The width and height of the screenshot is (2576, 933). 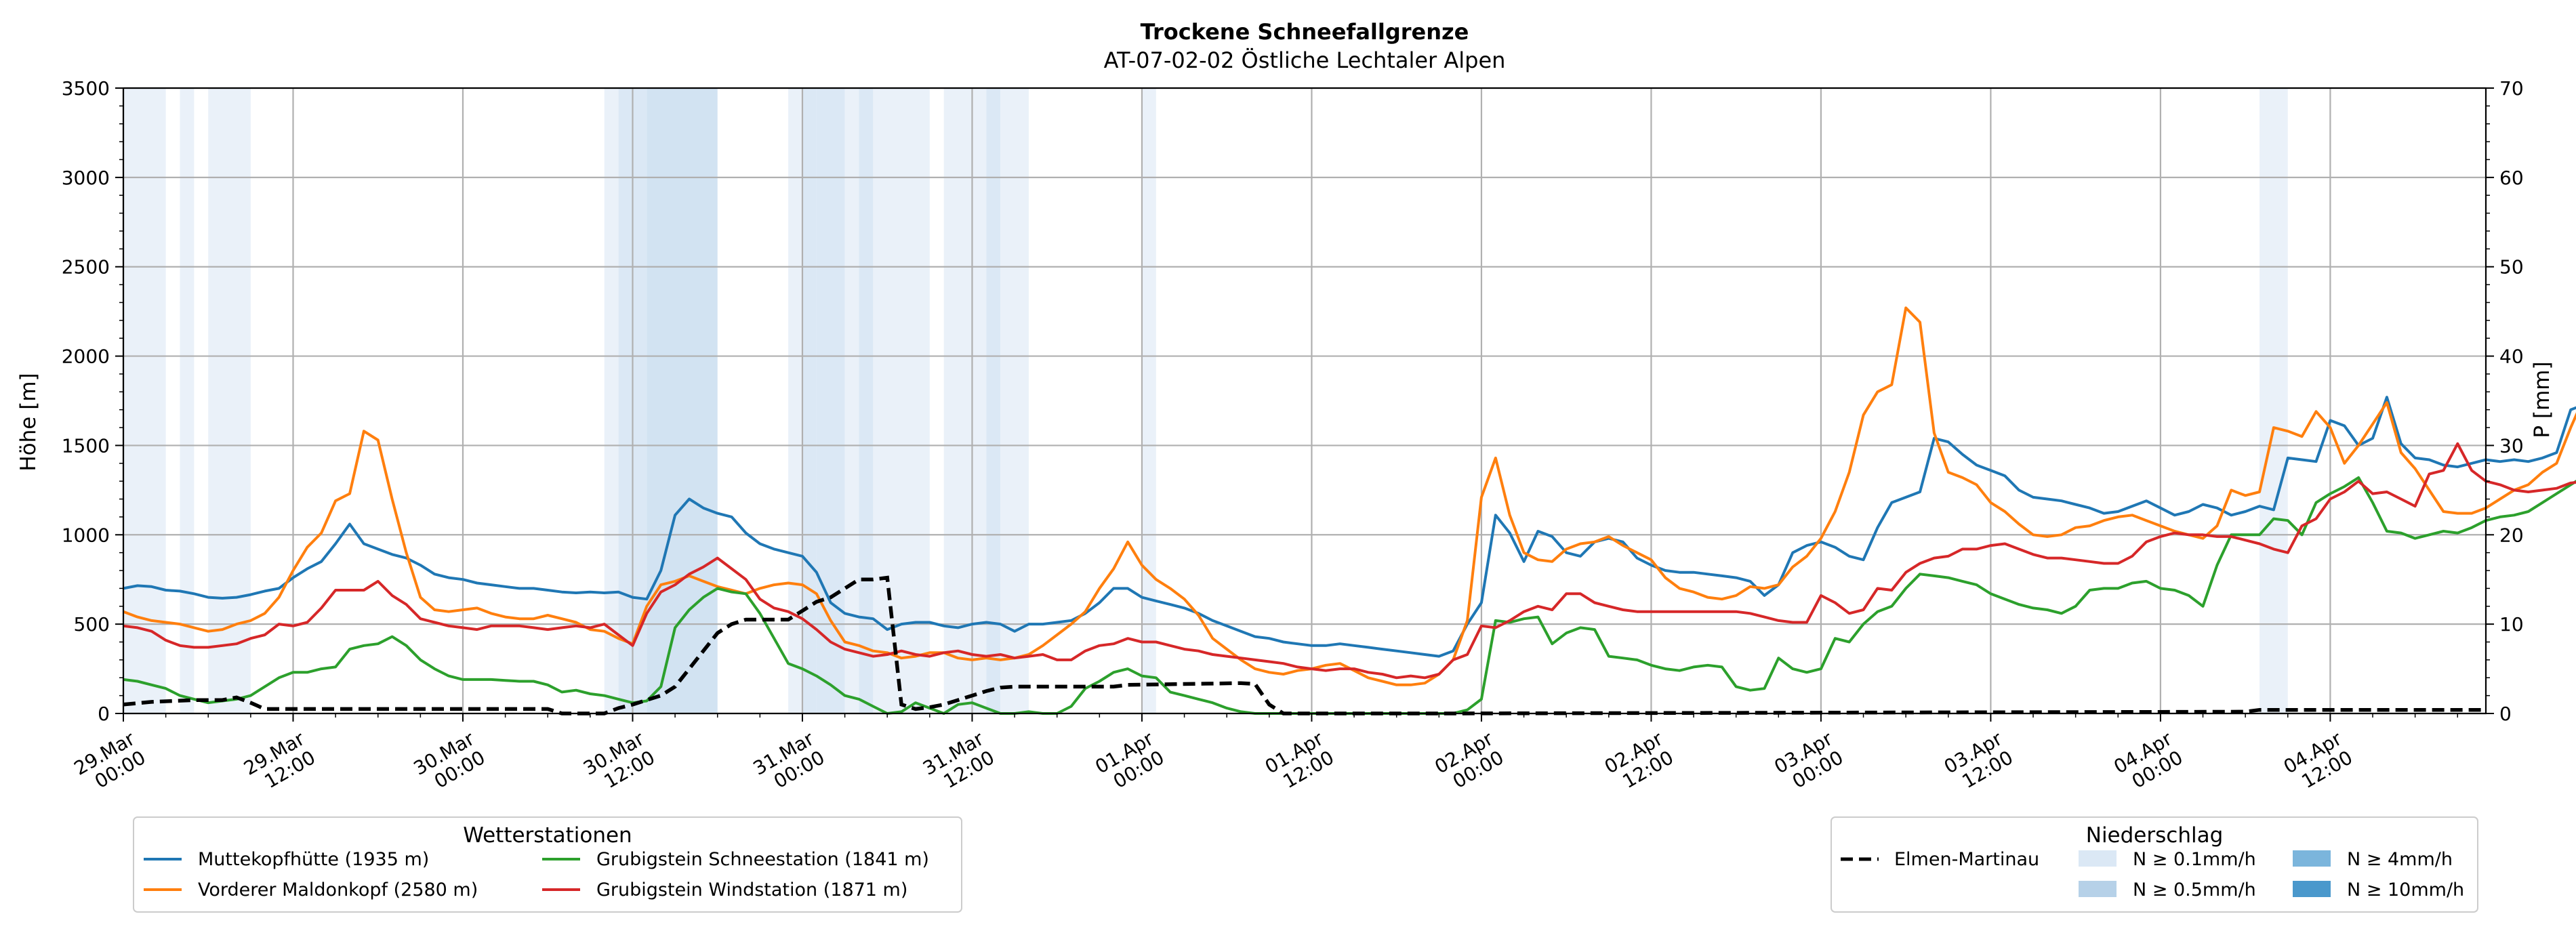 I want to click on precip-line-elmen-martinau, so click(x=1305, y=645).